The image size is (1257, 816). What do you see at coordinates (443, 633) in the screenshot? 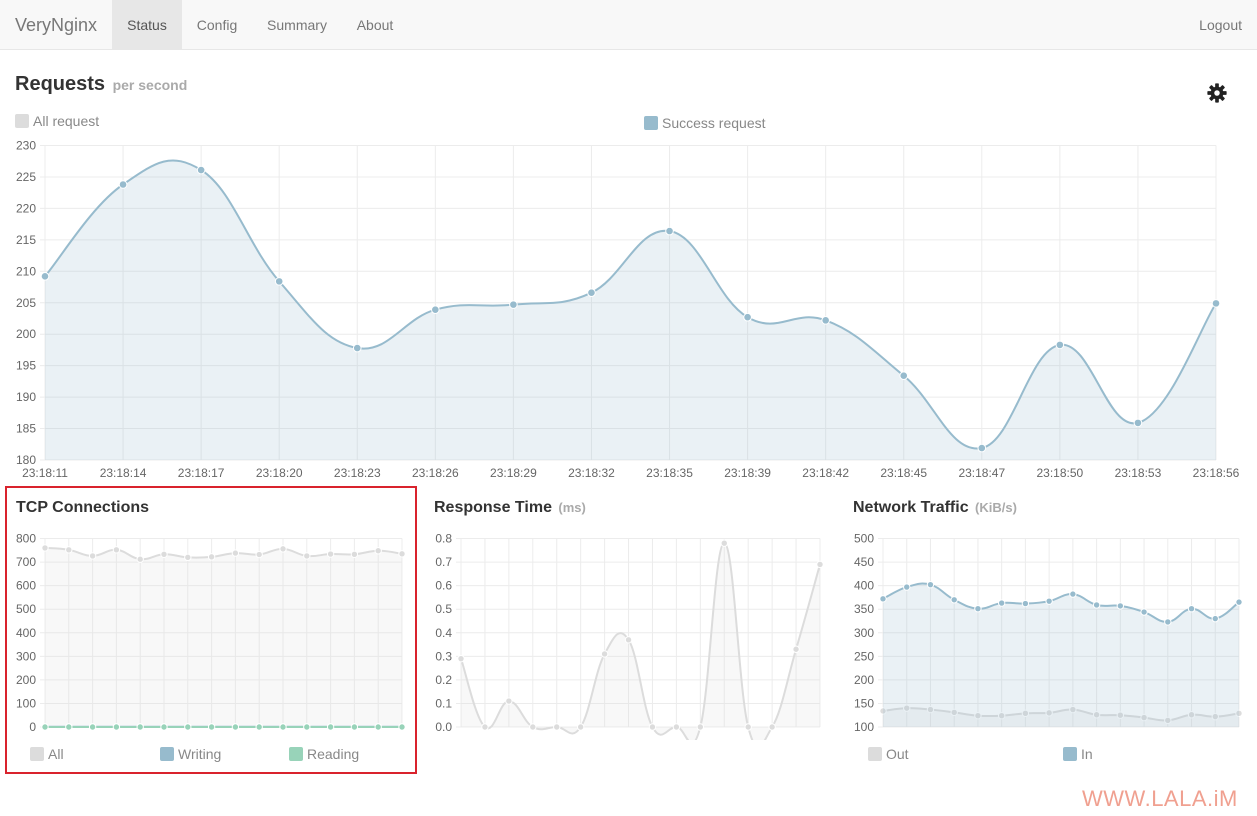
I see `y-tick-label: 0.4` at bounding box center [443, 633].